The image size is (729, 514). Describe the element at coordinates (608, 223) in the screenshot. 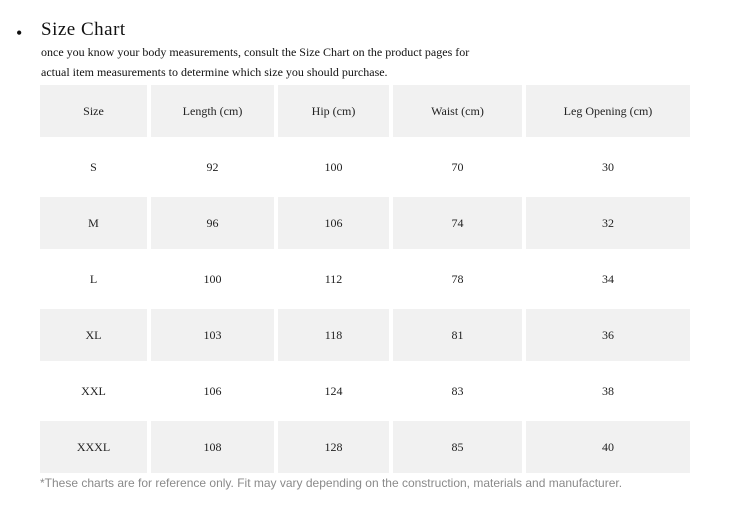

I see `leg-opening-cell: 32` at that location.